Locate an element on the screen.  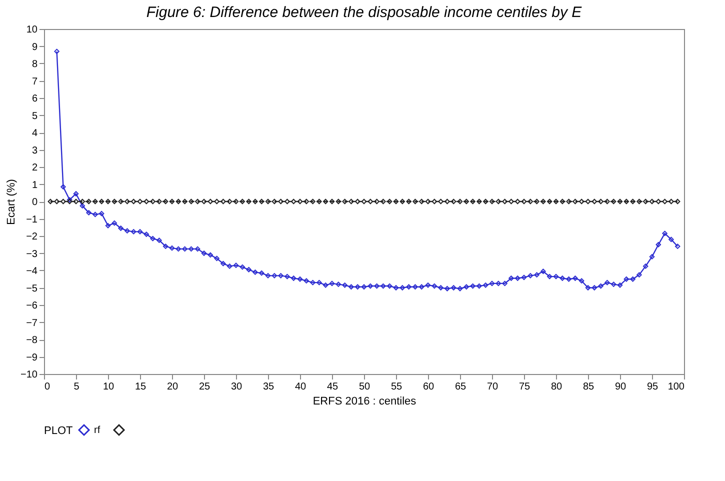
y-tick-label: −4 is located at coordinates (32, 271).